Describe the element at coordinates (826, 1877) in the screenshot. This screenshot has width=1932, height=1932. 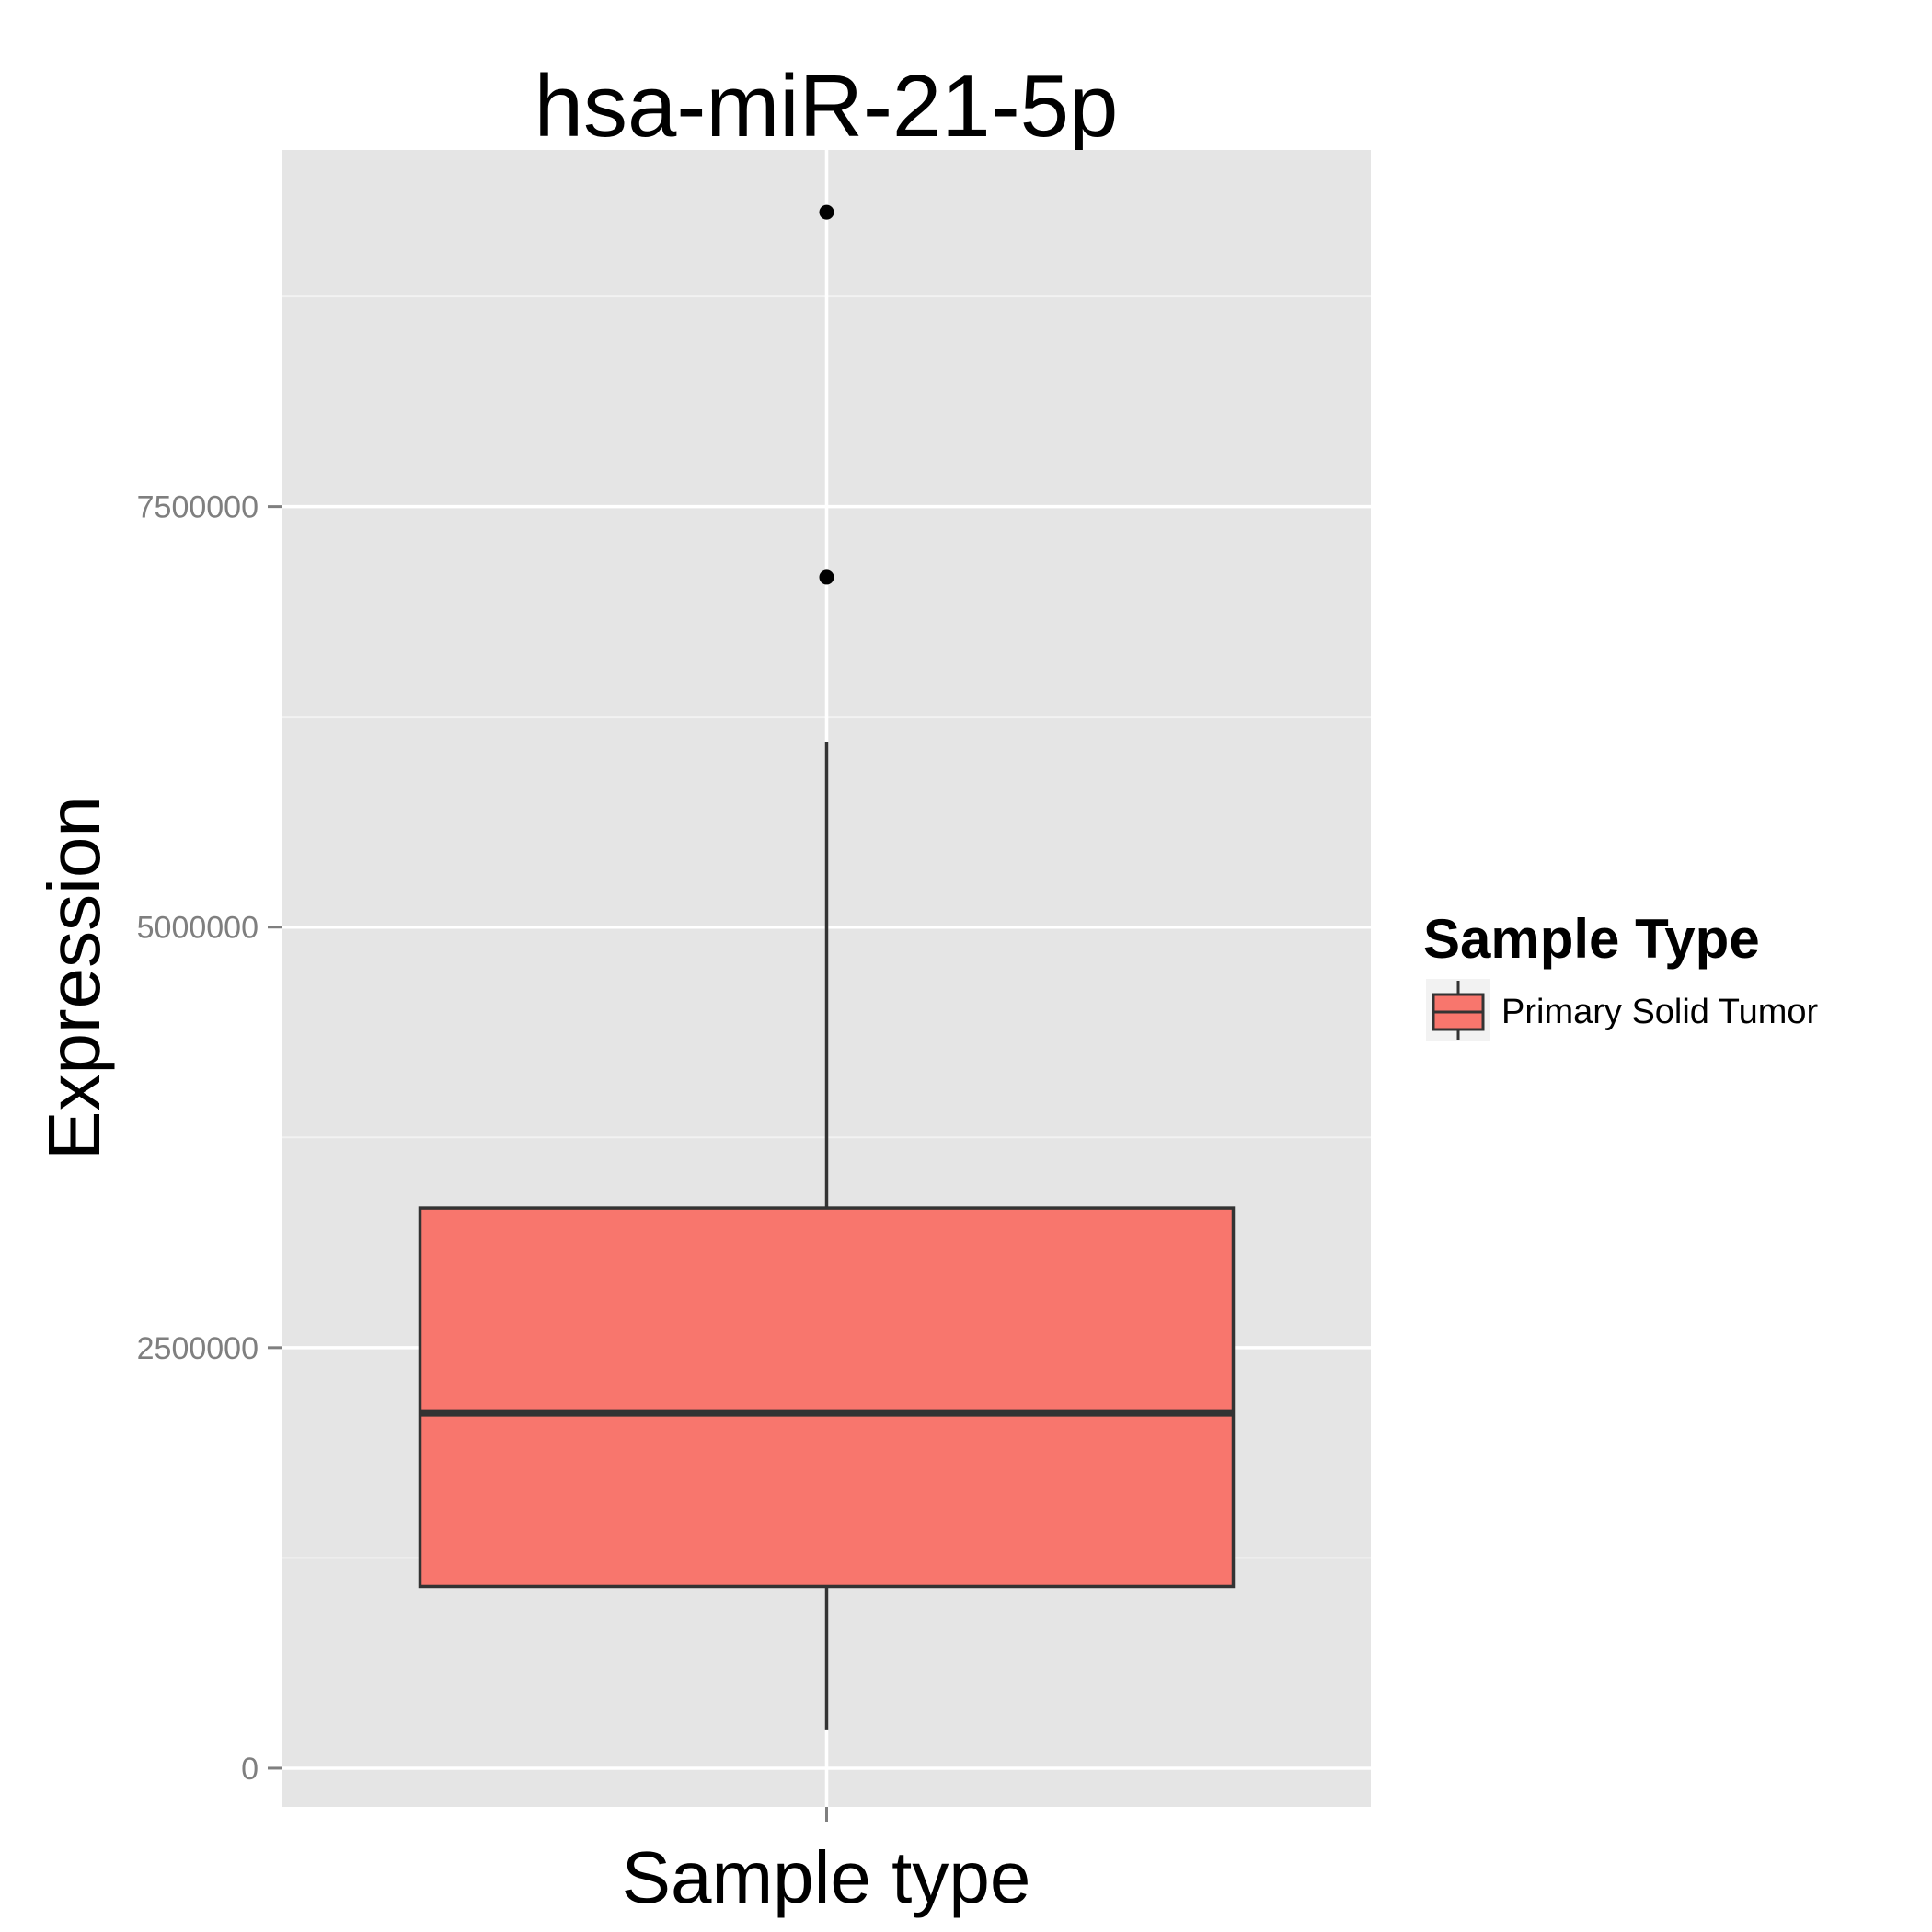
I see `x-axis-title: Sample type` at that location.